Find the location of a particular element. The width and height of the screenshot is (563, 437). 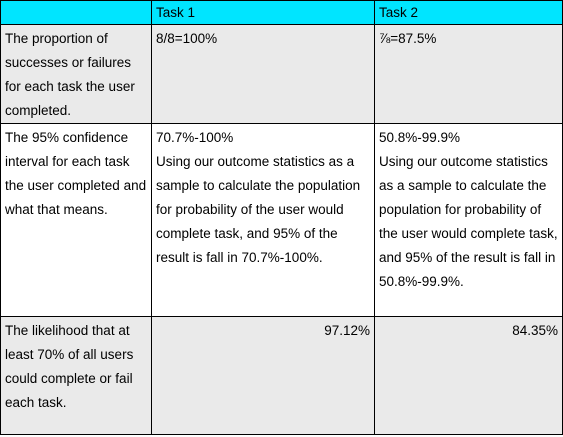

cell-task-2-likelihood: 84.35% is located at coordinates (468, 375).